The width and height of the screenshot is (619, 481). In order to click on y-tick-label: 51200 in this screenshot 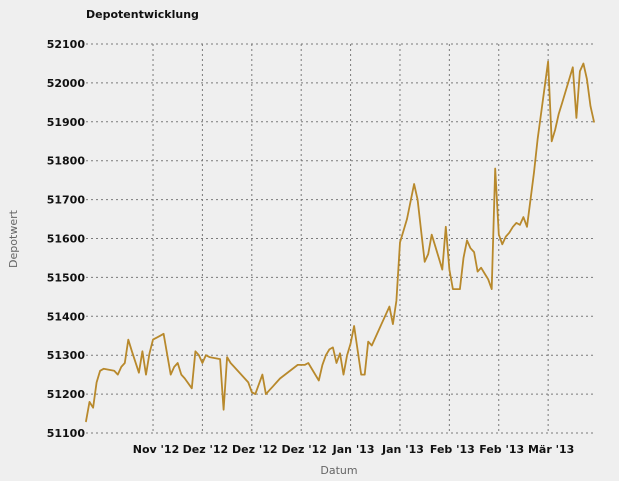, I will do `click(66, 394)`.